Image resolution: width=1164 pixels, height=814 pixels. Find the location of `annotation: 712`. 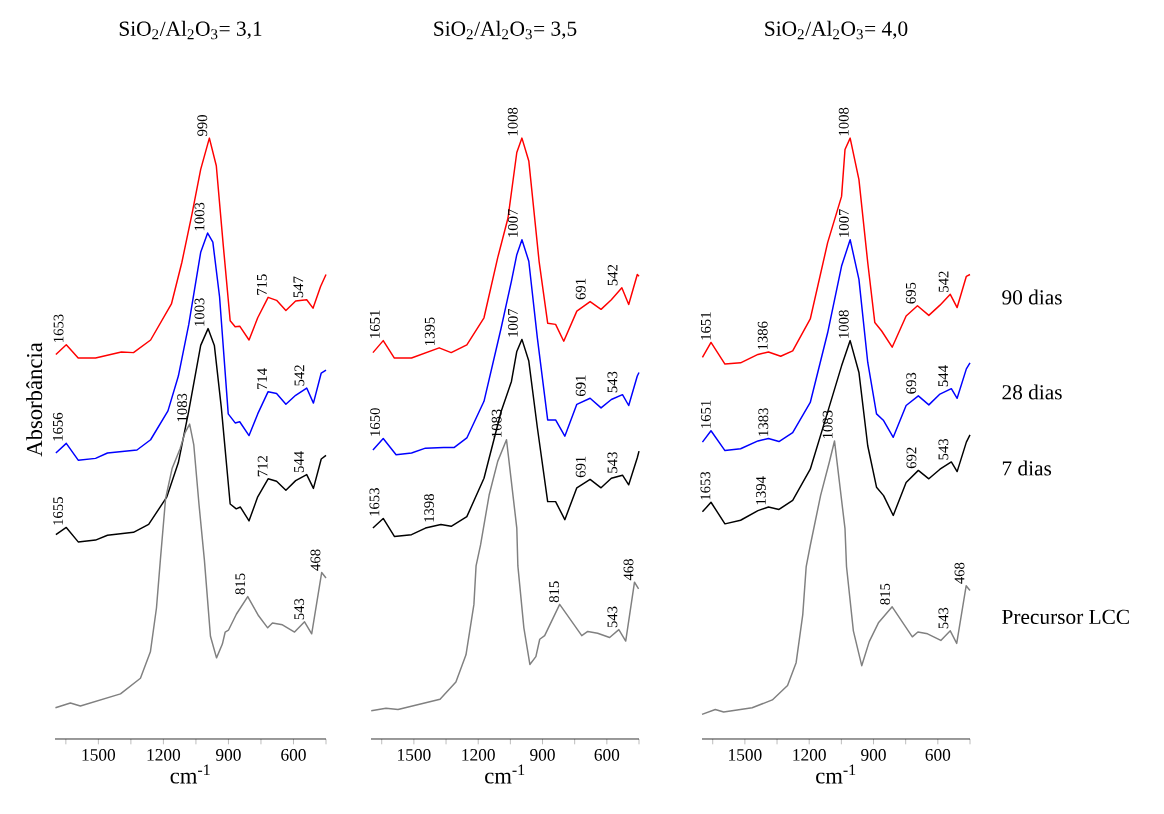

annotation: 712 is located at coordinates (262, 466).